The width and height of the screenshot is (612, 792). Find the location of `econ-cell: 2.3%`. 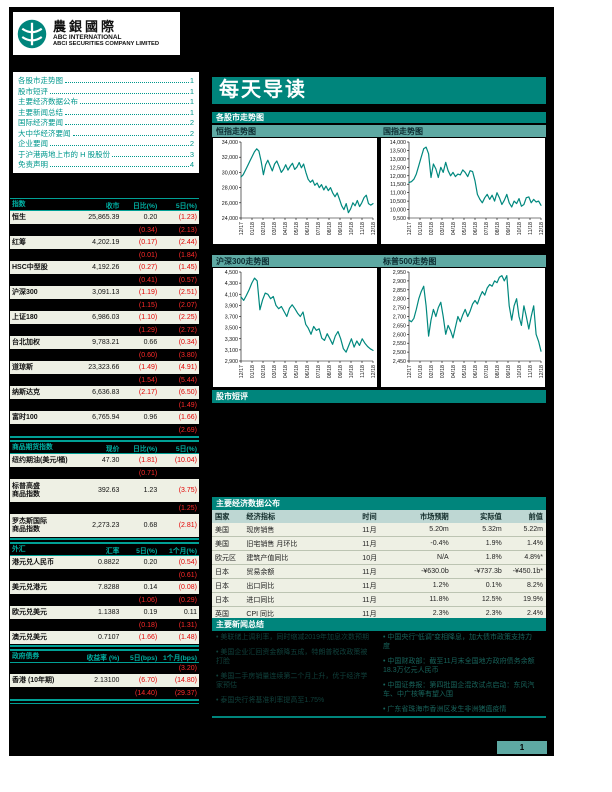

econ-cell: 2.3% is located at coordinates (440, 613).